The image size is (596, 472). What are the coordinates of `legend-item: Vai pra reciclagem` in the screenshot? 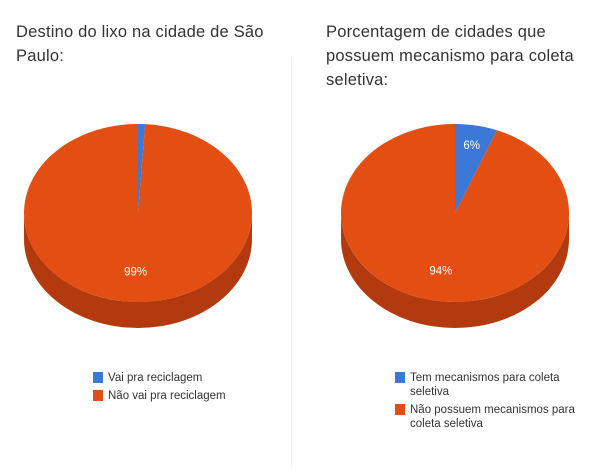 It's located at (185, 378).